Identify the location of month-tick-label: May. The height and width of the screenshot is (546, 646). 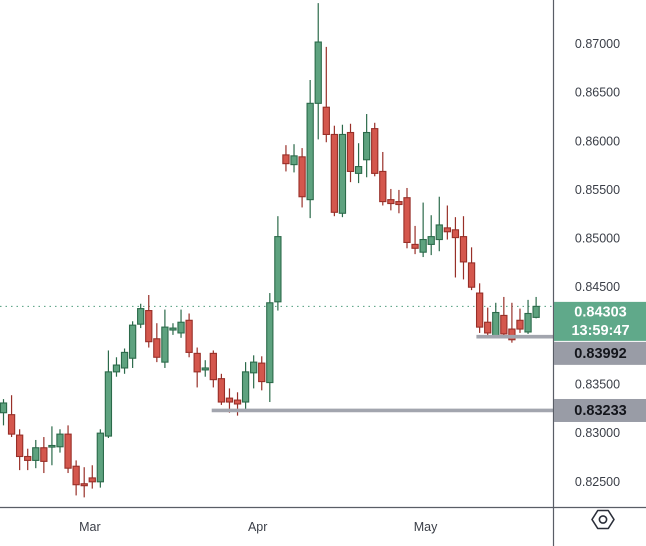
(426, 527).